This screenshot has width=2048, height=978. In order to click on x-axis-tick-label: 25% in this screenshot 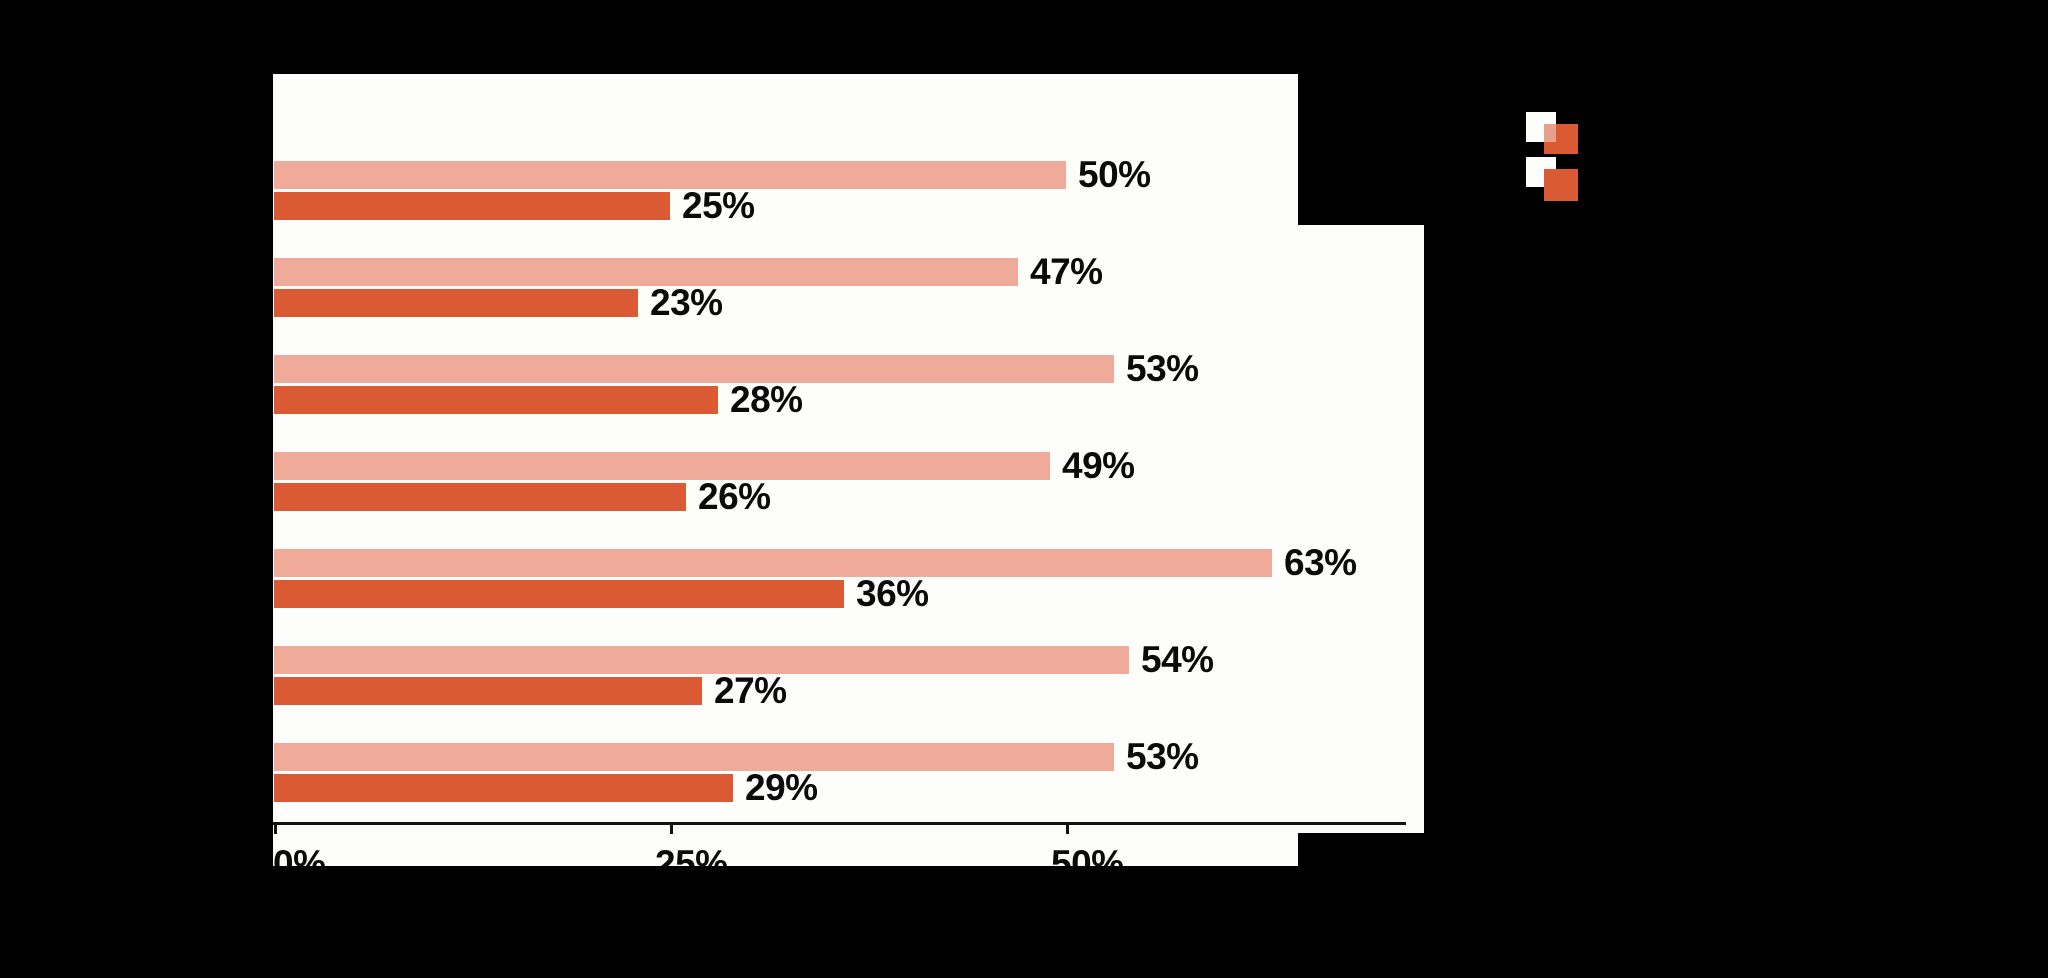, I will do `click(691, 854)`.